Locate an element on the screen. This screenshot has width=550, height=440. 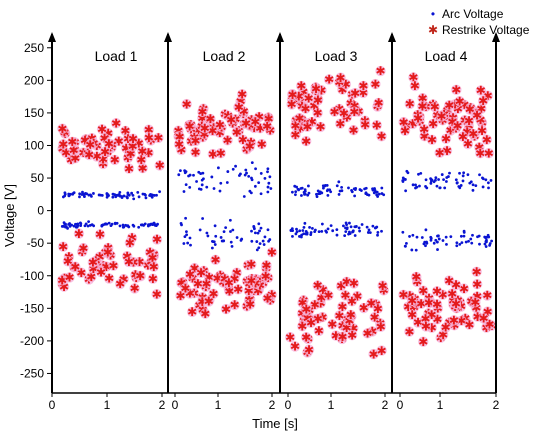
panel-label: Load 1 is located at coordinates (116, 56).